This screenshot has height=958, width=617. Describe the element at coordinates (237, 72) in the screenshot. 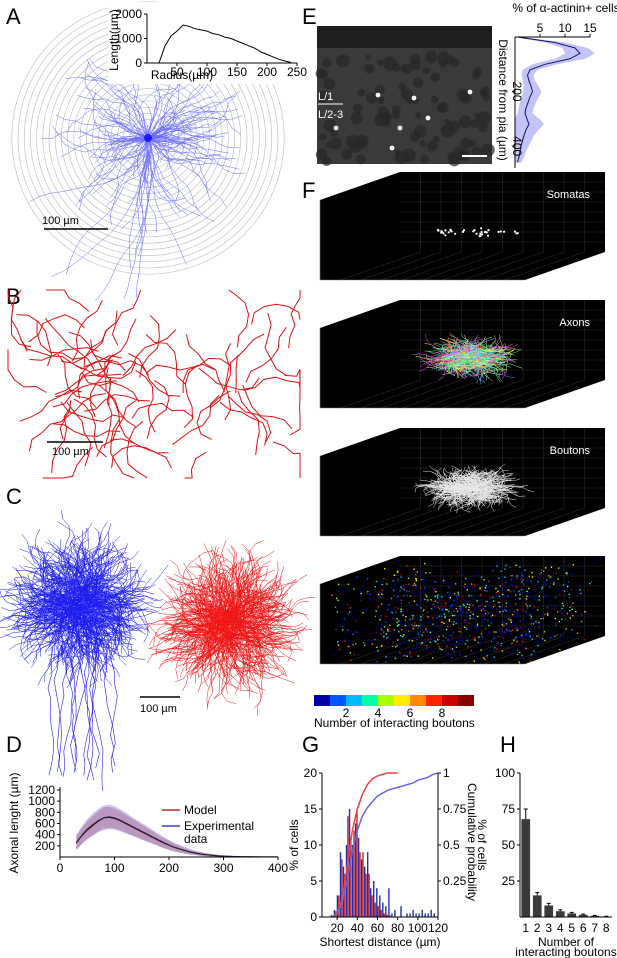

I see `inset-x-tick: 150` at that location.